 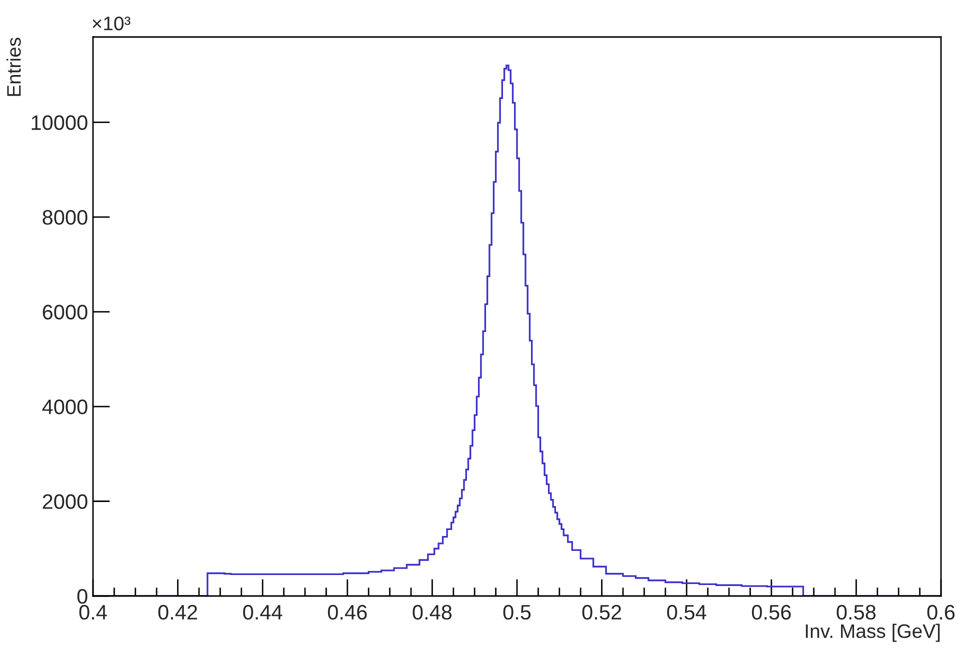 I want to click on x-tick-label: 0.6, so click(x=941, y=612).